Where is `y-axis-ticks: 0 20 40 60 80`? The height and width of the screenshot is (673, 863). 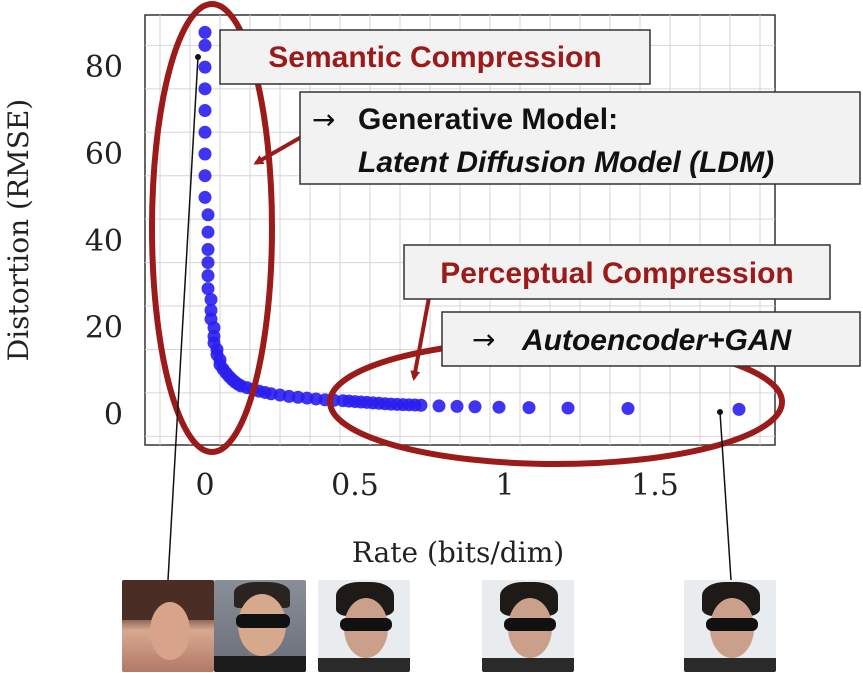 y-axis-ticks: 0 20 40 60 80 is located at coordinates (104, 241).